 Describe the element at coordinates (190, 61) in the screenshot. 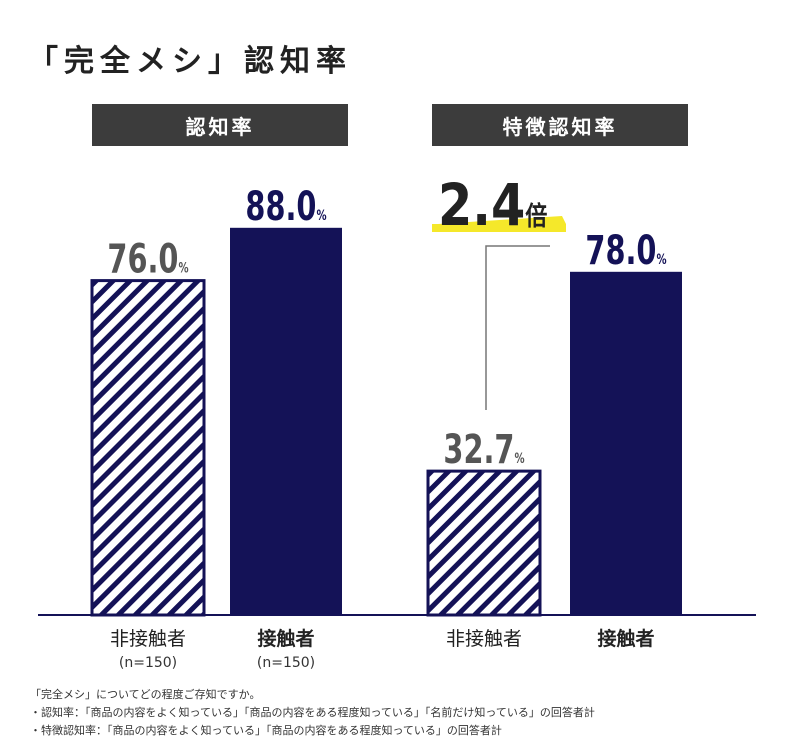

I see `chart-title: 「完全メシ」認知率` at that location.